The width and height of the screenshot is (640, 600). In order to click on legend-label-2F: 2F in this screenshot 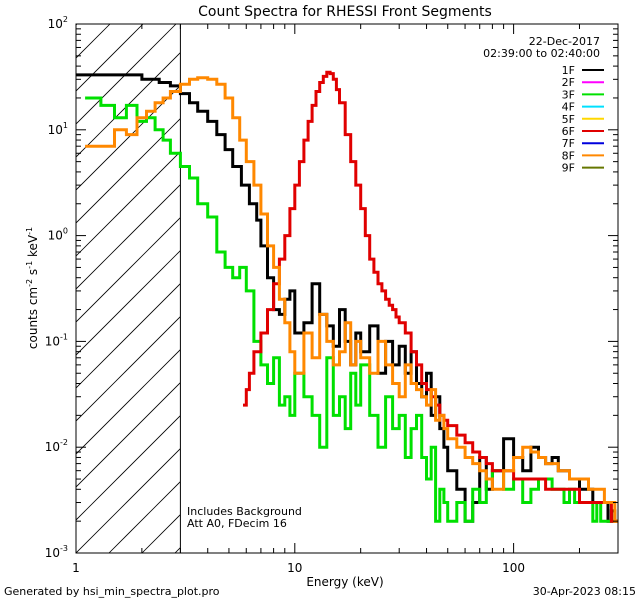, I will do `click(568, 82)`.